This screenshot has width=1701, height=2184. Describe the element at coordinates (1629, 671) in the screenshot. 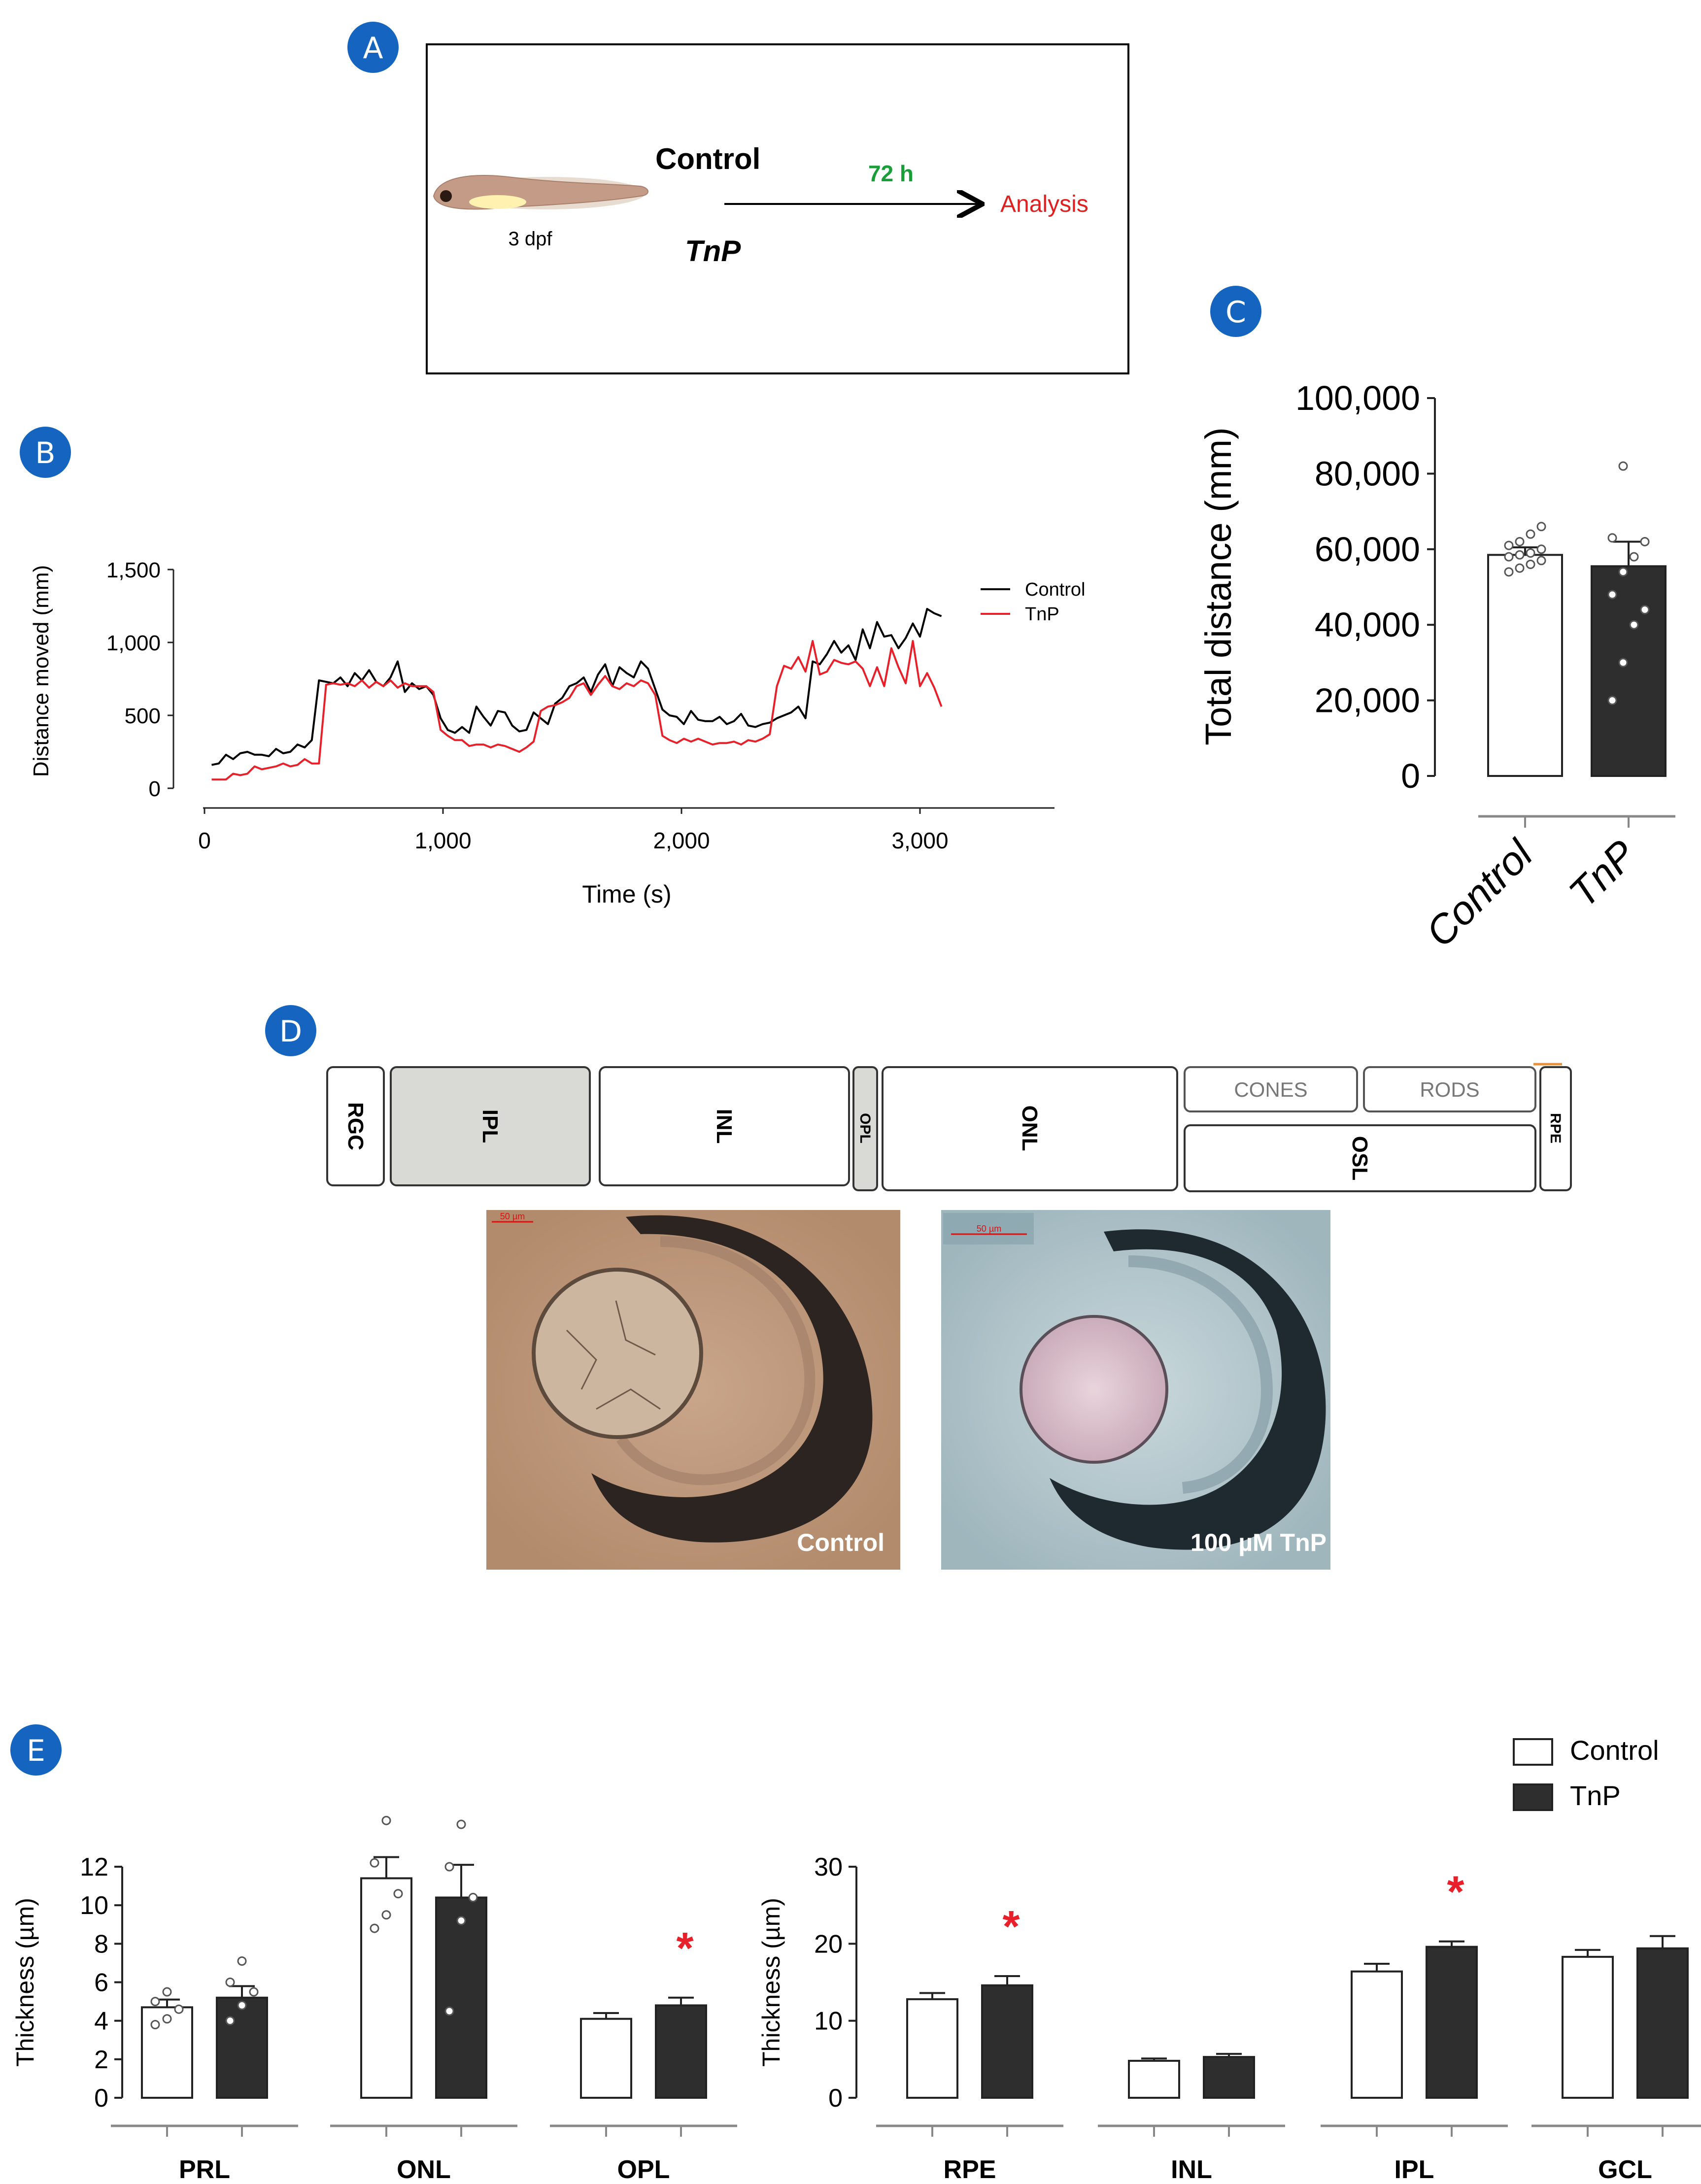

I see `bar-tnp` at that location.